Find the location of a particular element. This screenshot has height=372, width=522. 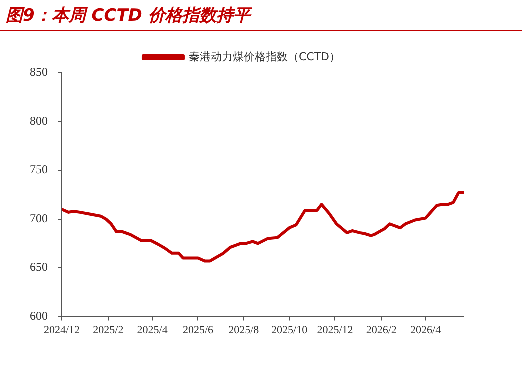

x-tick-label: 2025/12 is located at coordinates (335, 330).